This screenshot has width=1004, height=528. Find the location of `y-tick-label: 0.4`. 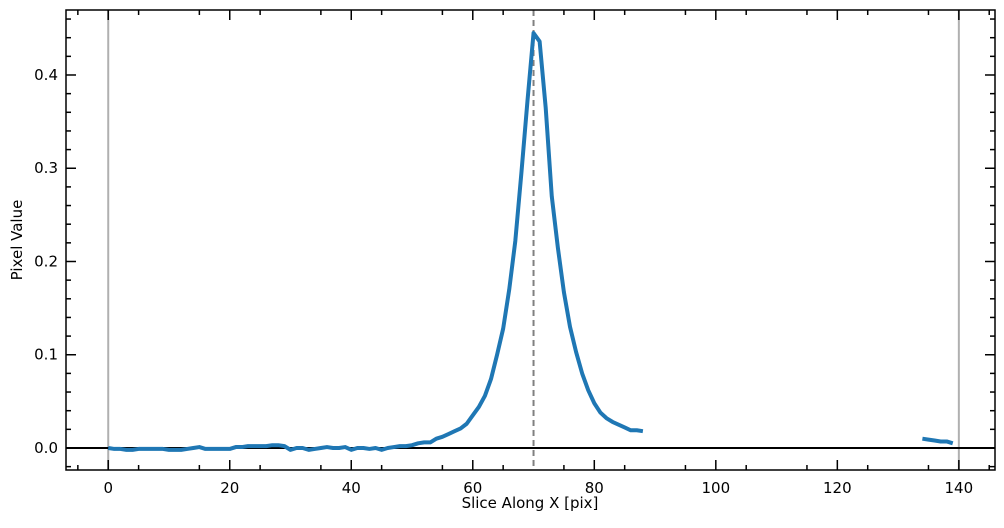

y-tick-label: 0.4 is located at coordinates (46, 75).